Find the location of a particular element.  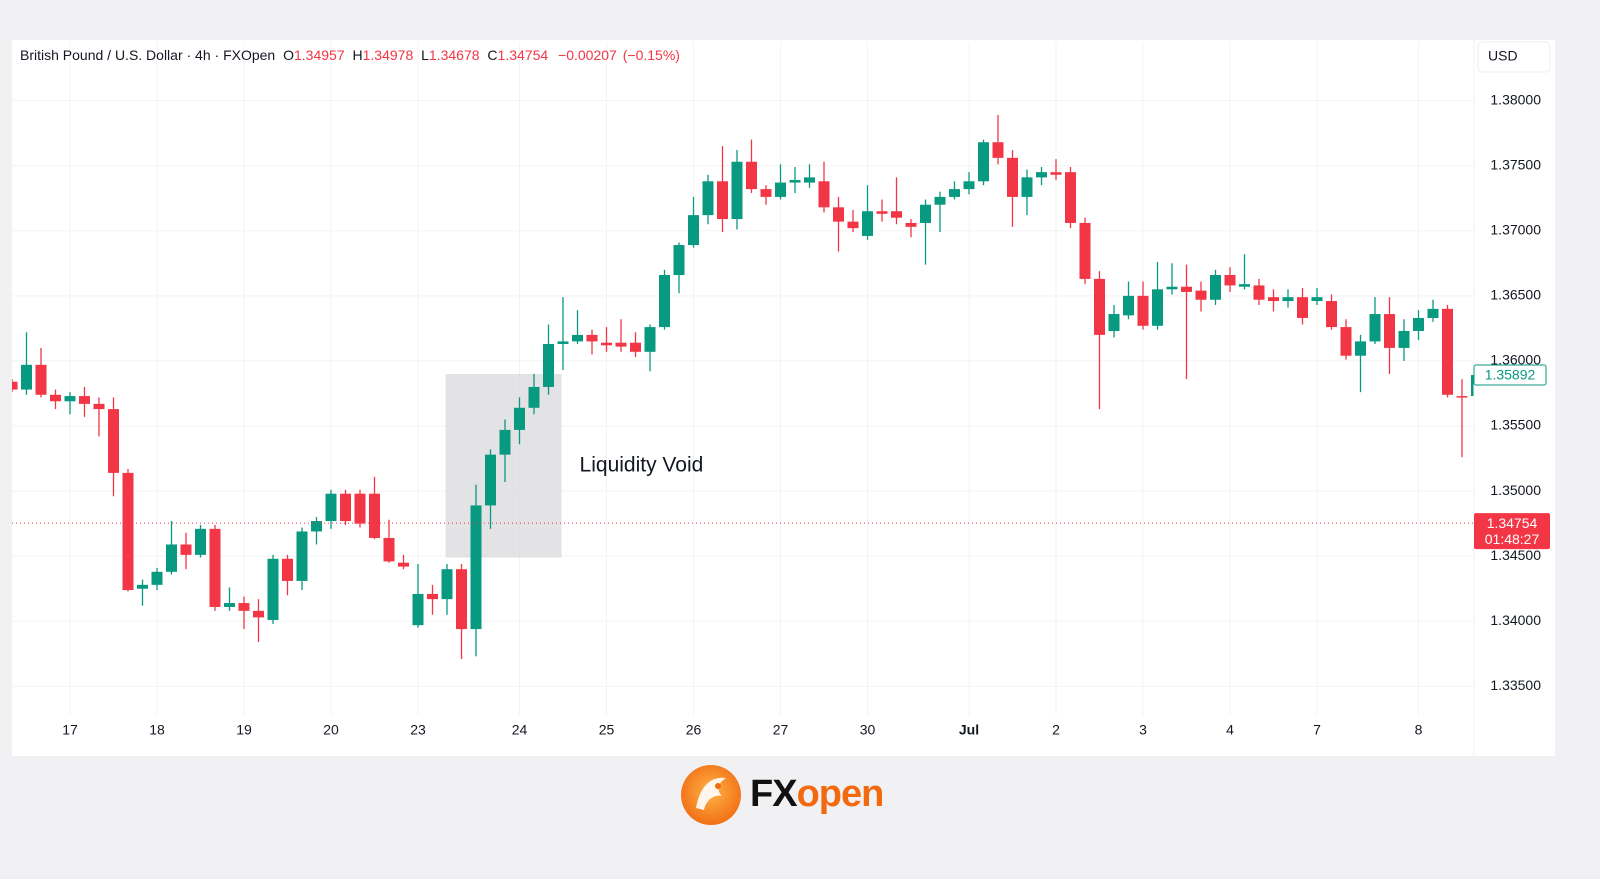

brand-fx-text: FX is located at coordinates (774, 794).